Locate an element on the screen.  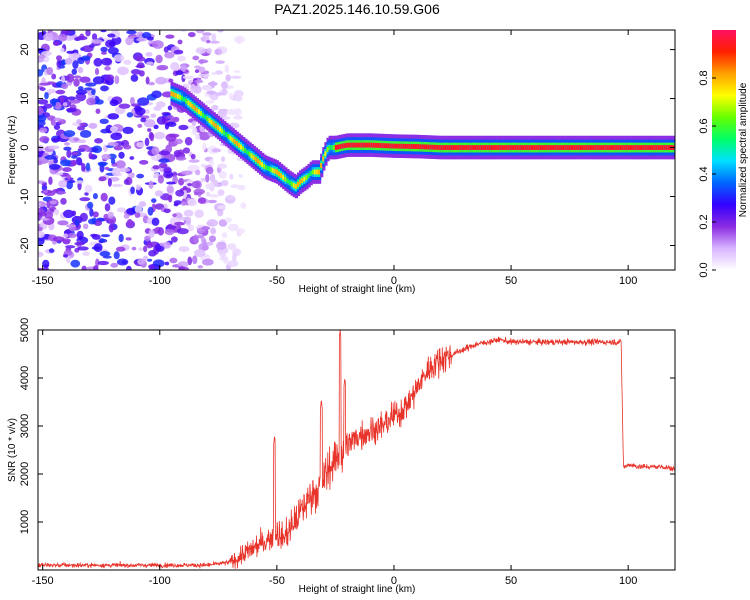
y-tick-label: 4000 is located at coordinates (25, 378).